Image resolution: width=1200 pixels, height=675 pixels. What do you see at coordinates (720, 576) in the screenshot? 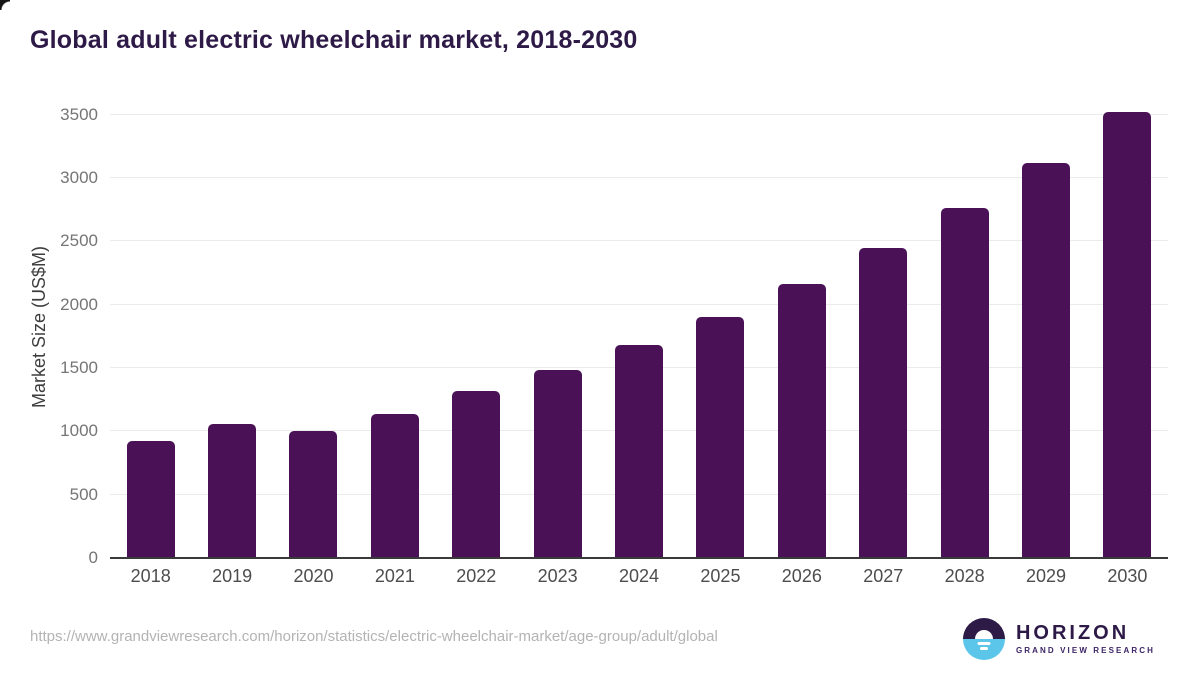
I see `x-tick-label-2025: 2025` at bounding box center [720, 576].